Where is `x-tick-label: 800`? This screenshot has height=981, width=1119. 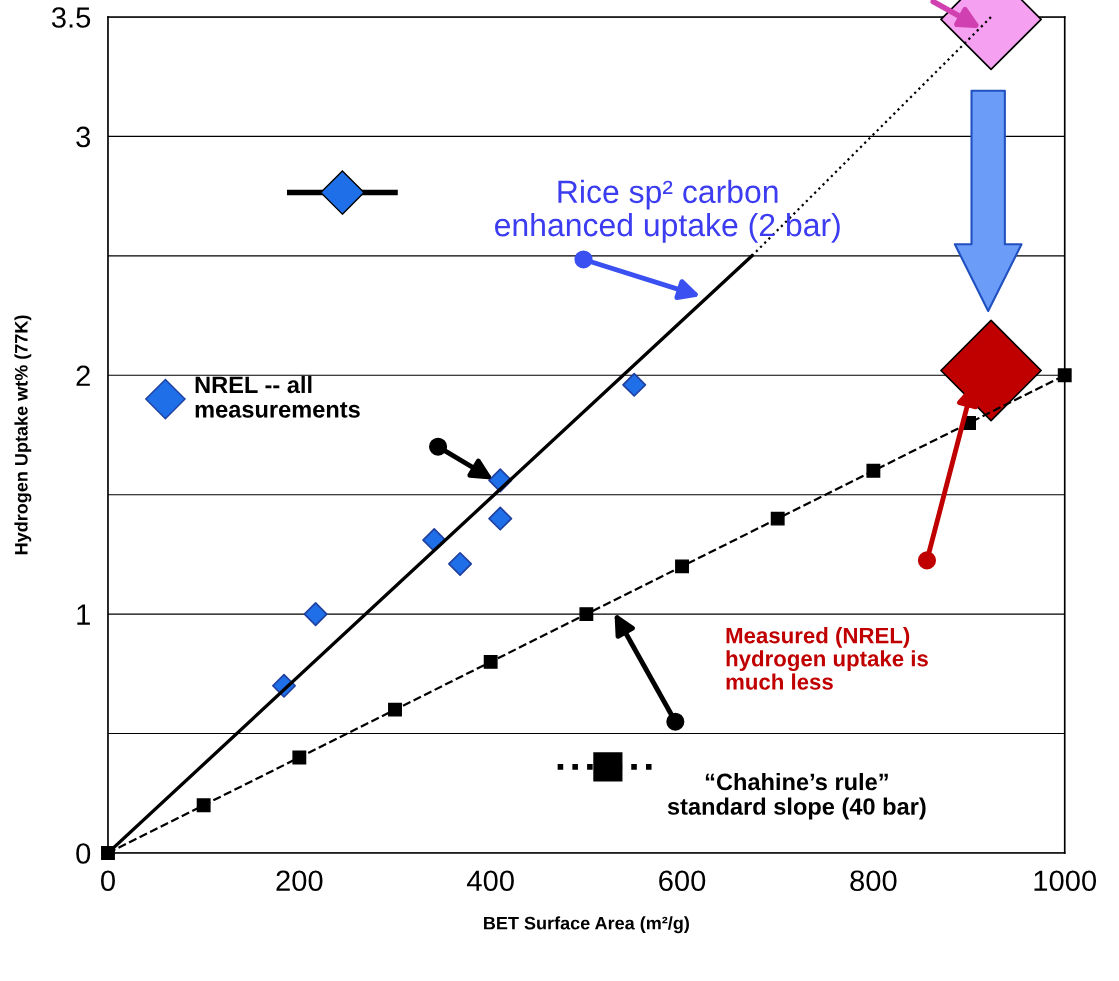 x-tick-label: 800 is located at coordinates (873, 881).